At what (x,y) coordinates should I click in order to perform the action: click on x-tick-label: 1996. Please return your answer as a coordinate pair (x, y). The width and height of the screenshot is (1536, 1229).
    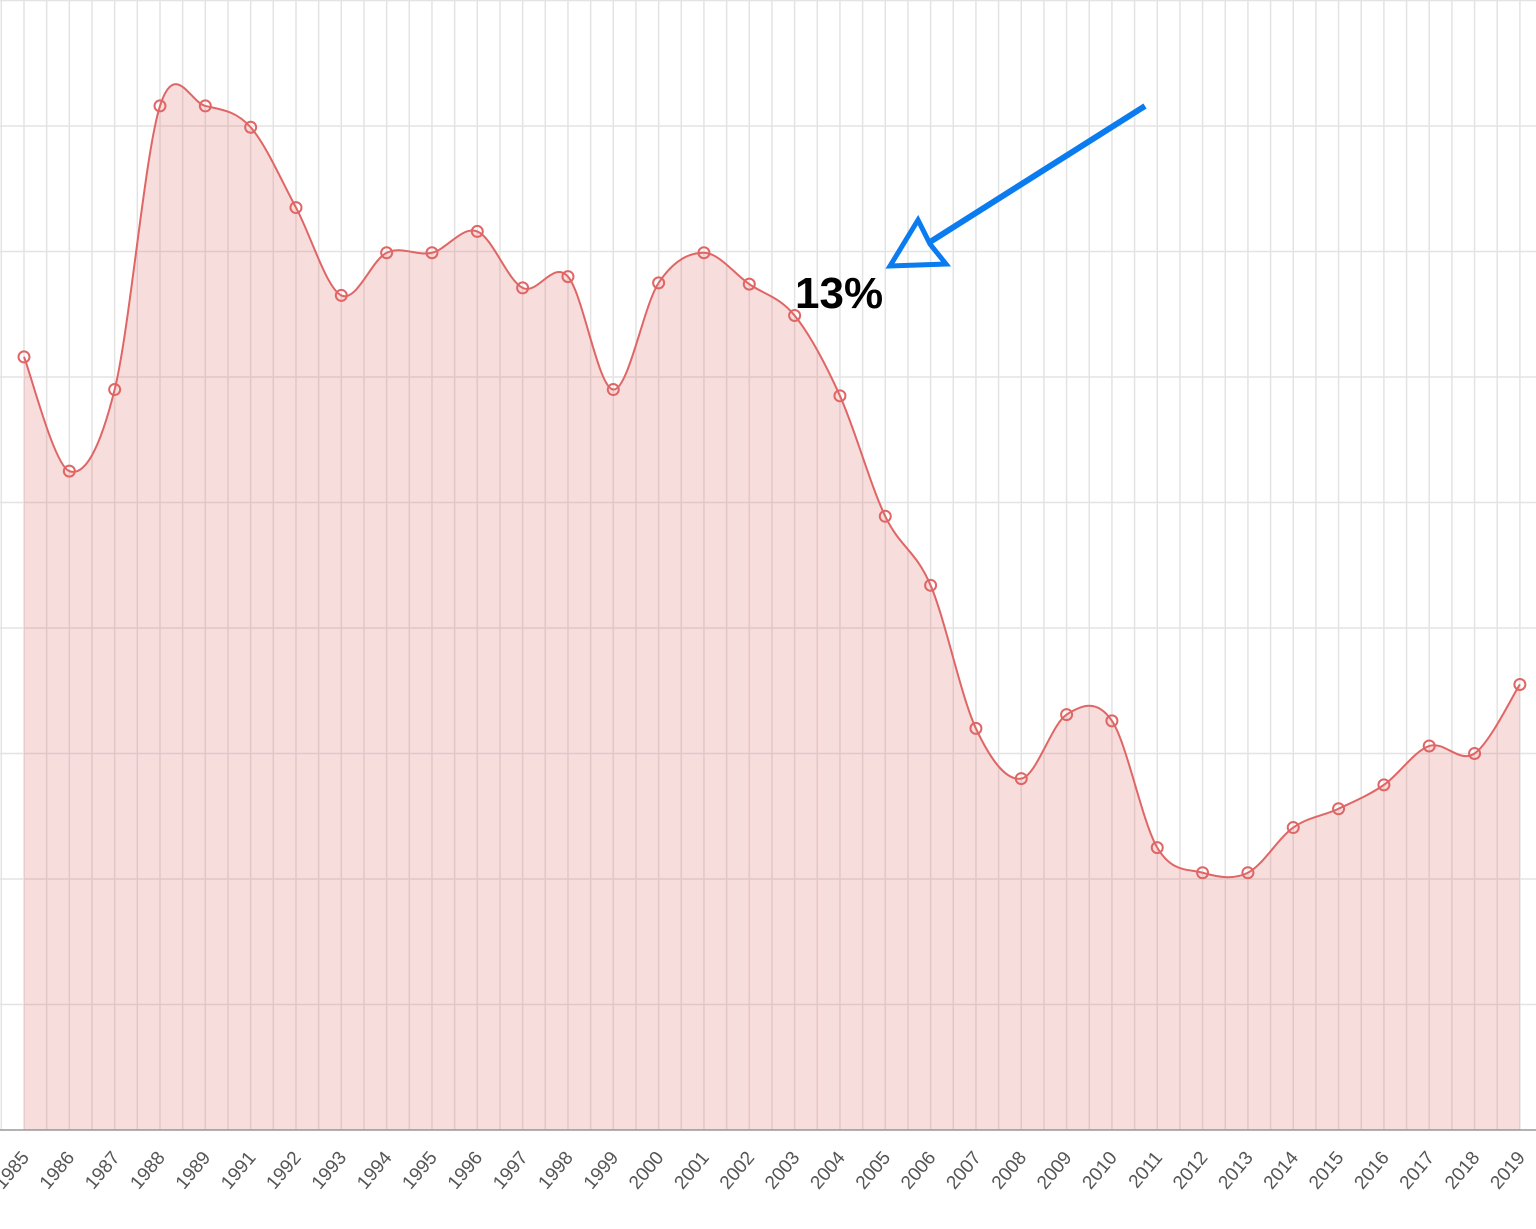
    Looking at the image, I should click on (465, 1171).